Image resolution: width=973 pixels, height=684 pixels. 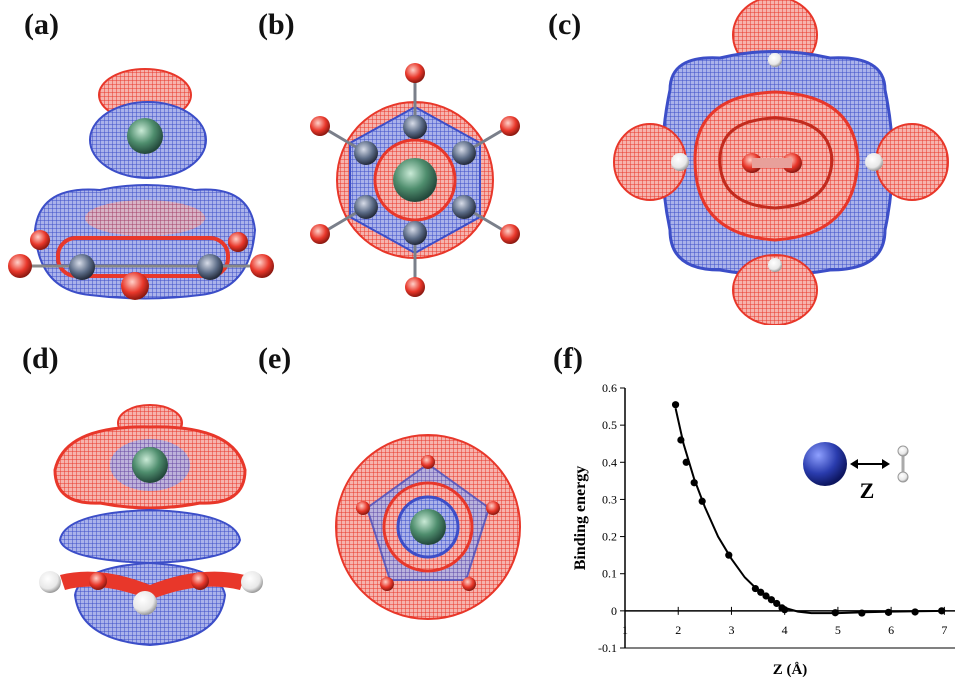 I want to click on panel-label-c: (c), so click(x=565, y=24).